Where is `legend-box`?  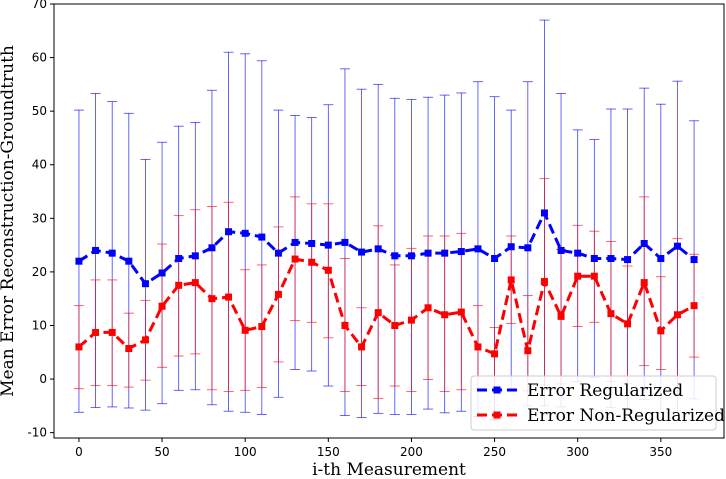
legend-box is located at coordinates (593, 403).